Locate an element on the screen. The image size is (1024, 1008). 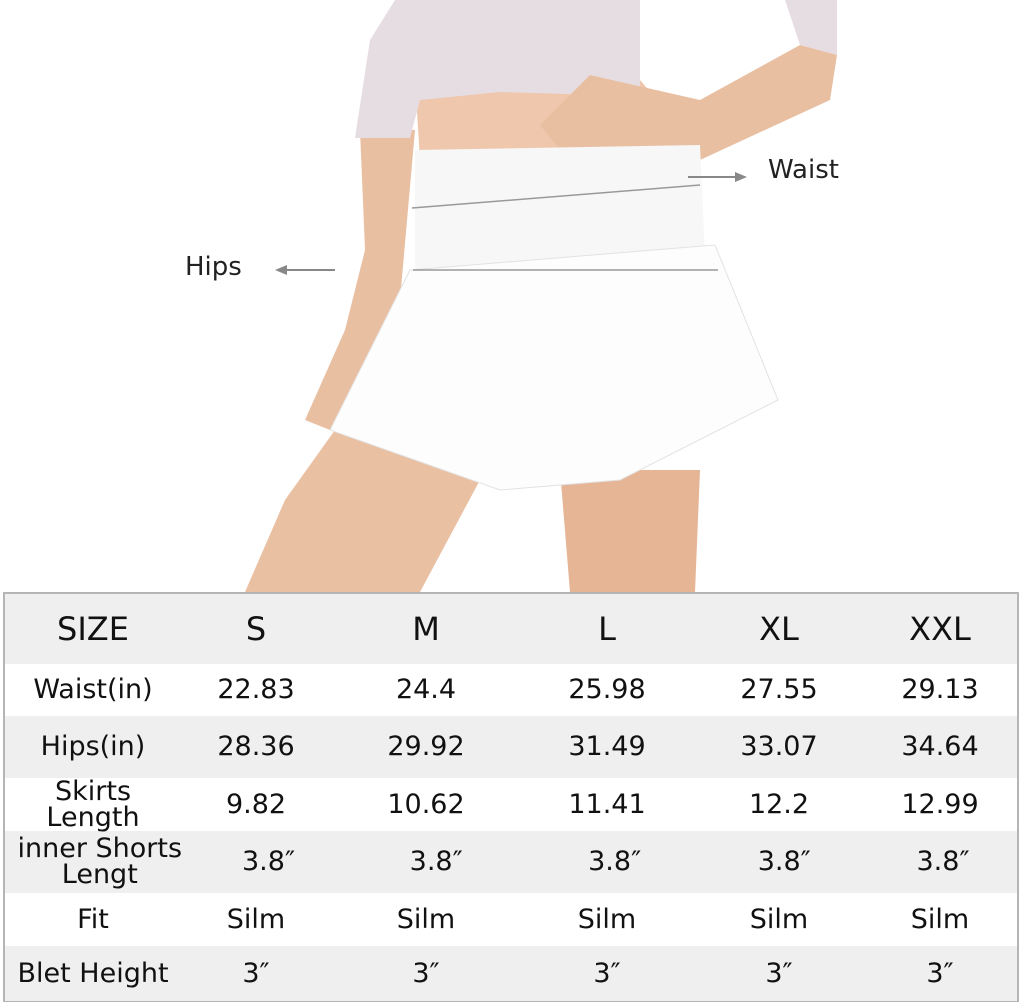
row-label: Fit is located at coordinates (93, 919).